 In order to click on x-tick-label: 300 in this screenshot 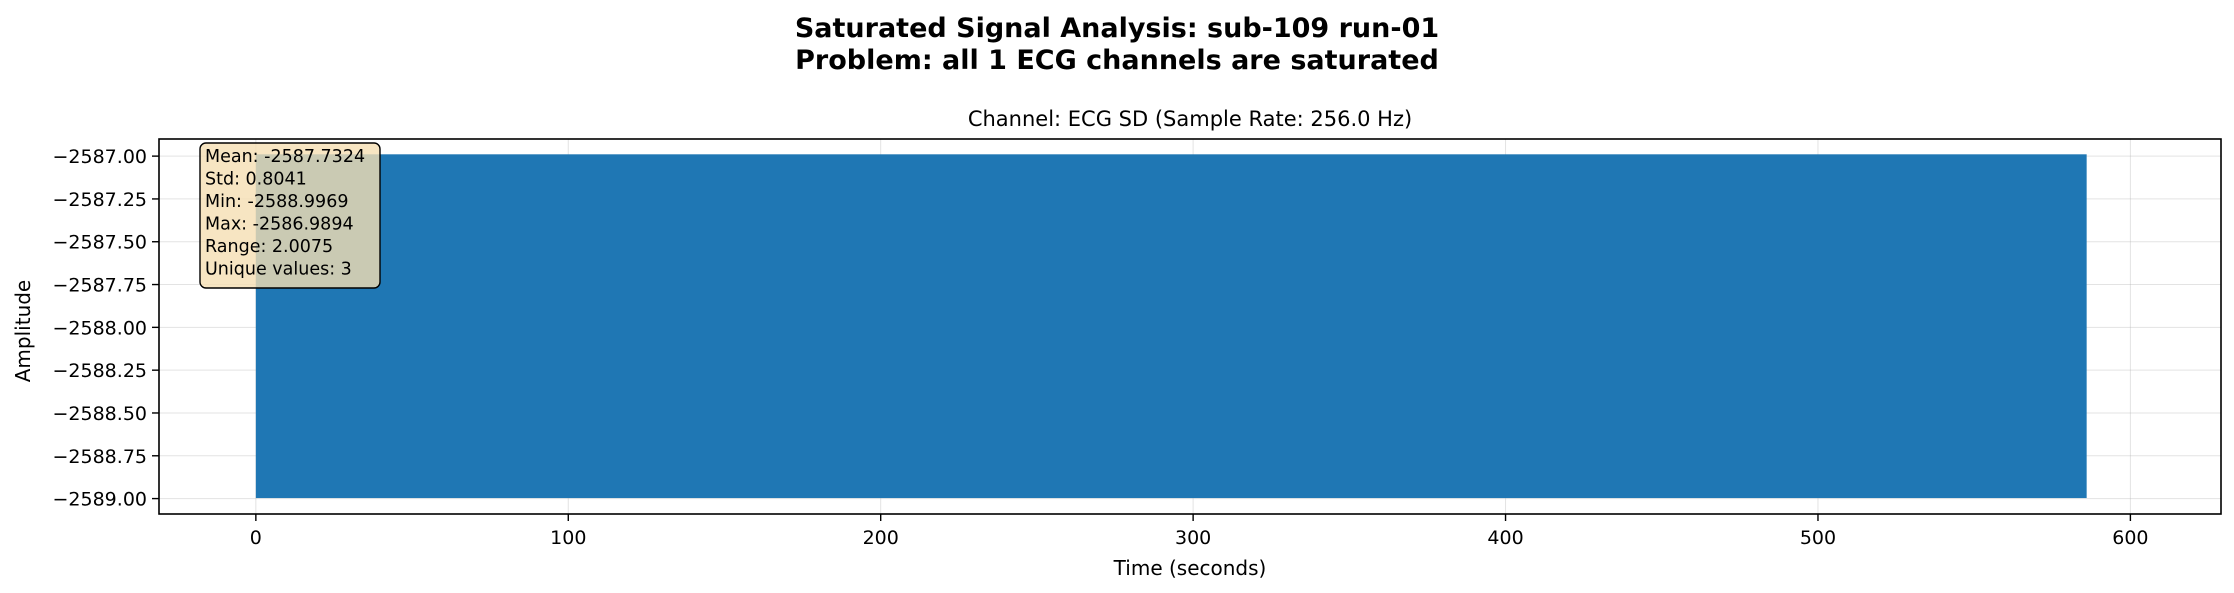, I will do `click(1193, 538)`.